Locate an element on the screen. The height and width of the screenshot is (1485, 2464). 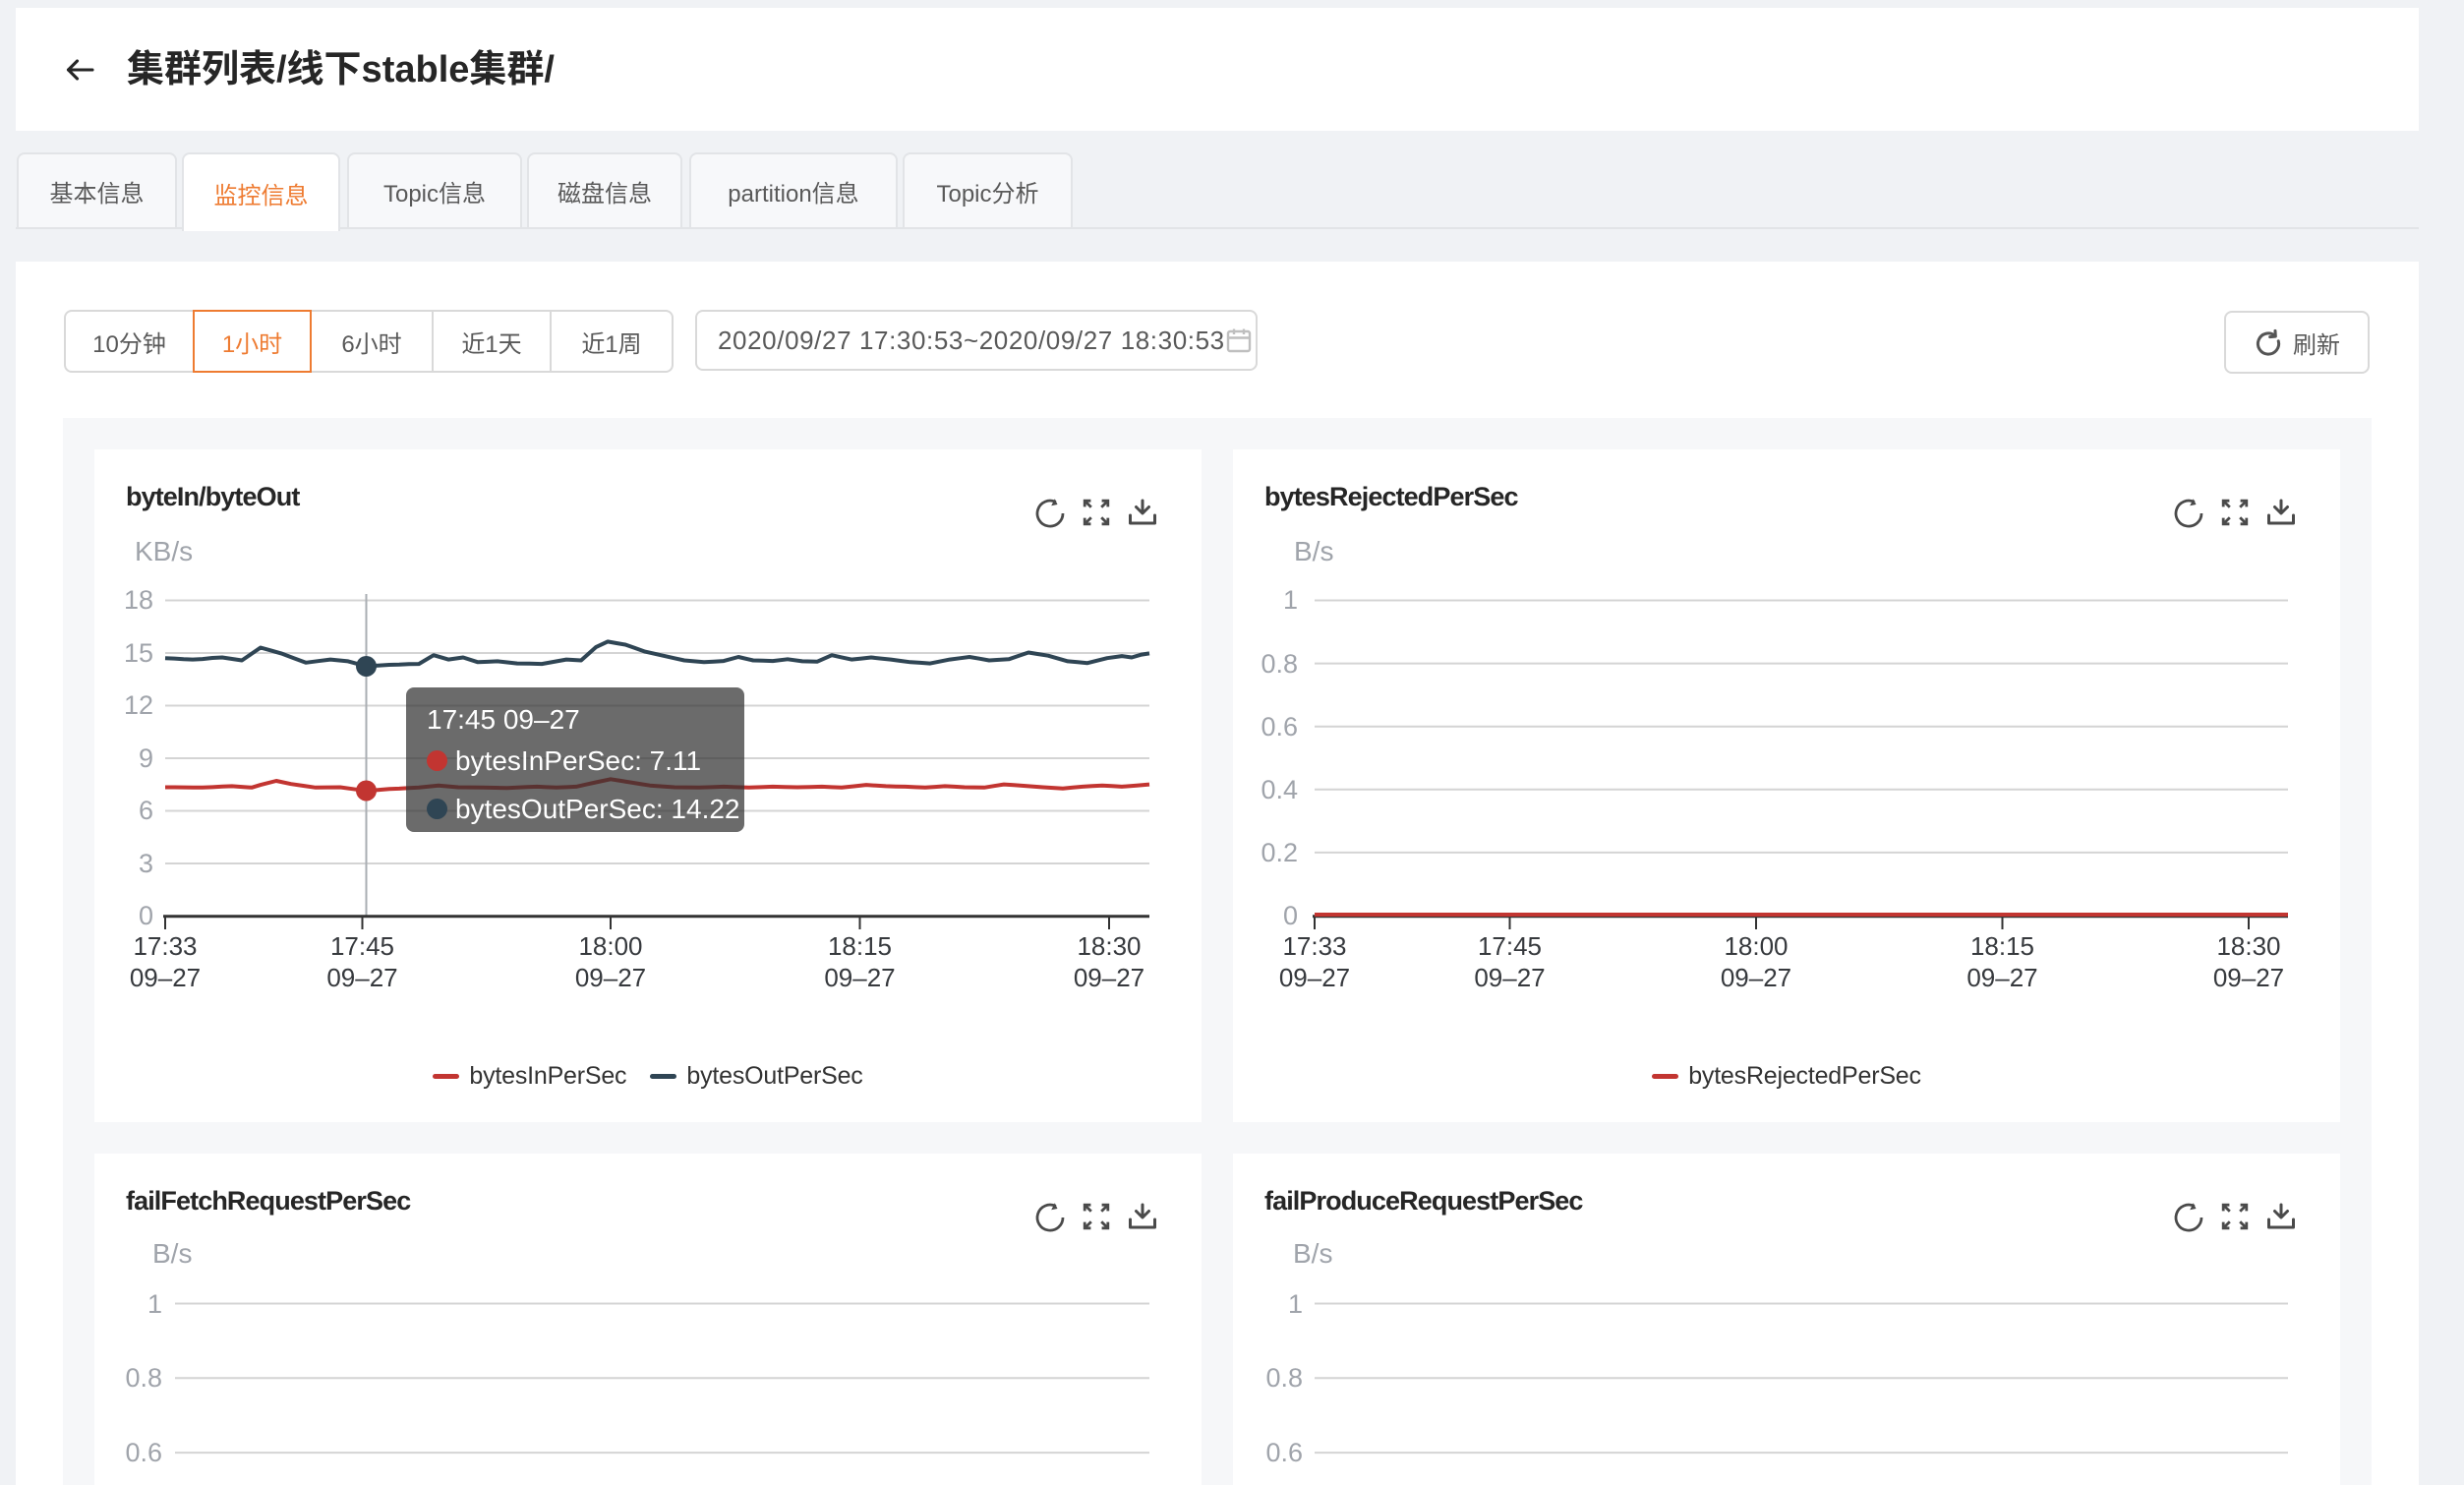
svg-text: 18 is located at coordinates (138, 600).